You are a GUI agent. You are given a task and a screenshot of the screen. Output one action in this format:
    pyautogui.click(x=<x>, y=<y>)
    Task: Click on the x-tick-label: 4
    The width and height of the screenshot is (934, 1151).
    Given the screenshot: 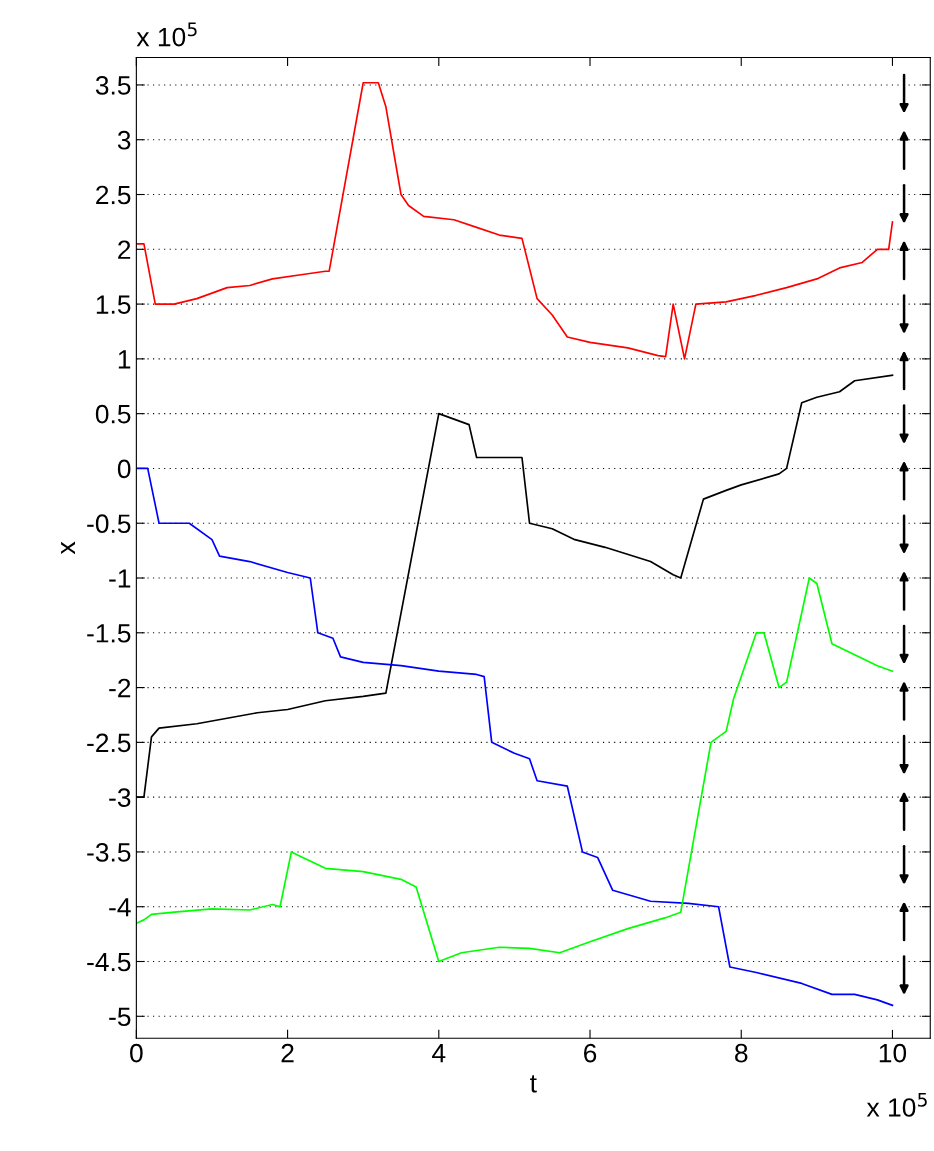 What is the action you would take?
    pyautogui.click(x=439, y=1053)
    